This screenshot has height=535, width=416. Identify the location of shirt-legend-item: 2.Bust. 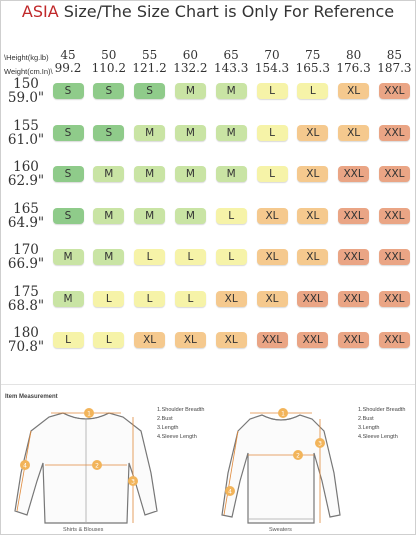
(165, 419).